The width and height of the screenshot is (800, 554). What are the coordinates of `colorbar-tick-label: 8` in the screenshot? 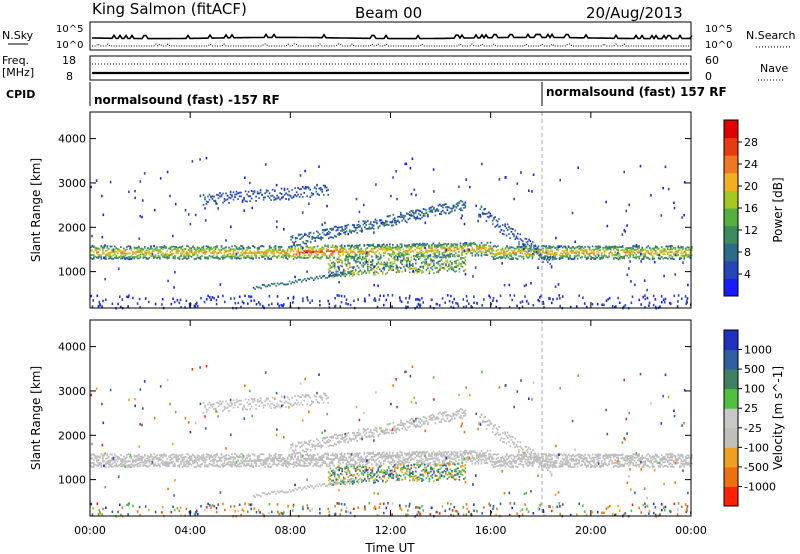 It's located at (747, 252).